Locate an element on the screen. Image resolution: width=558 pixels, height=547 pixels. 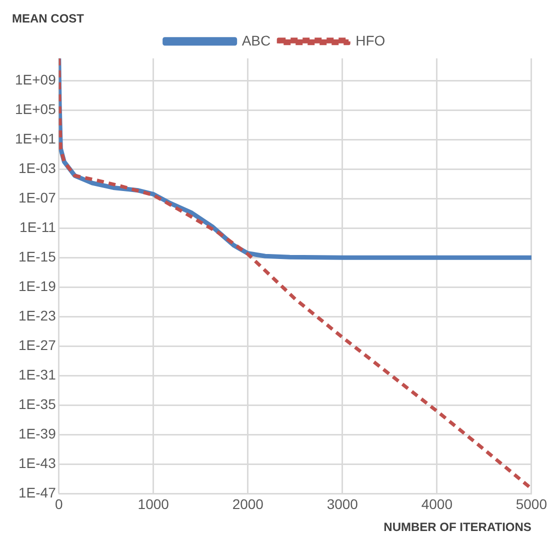
legend-label: HFO is located at coordinates (371, 40).